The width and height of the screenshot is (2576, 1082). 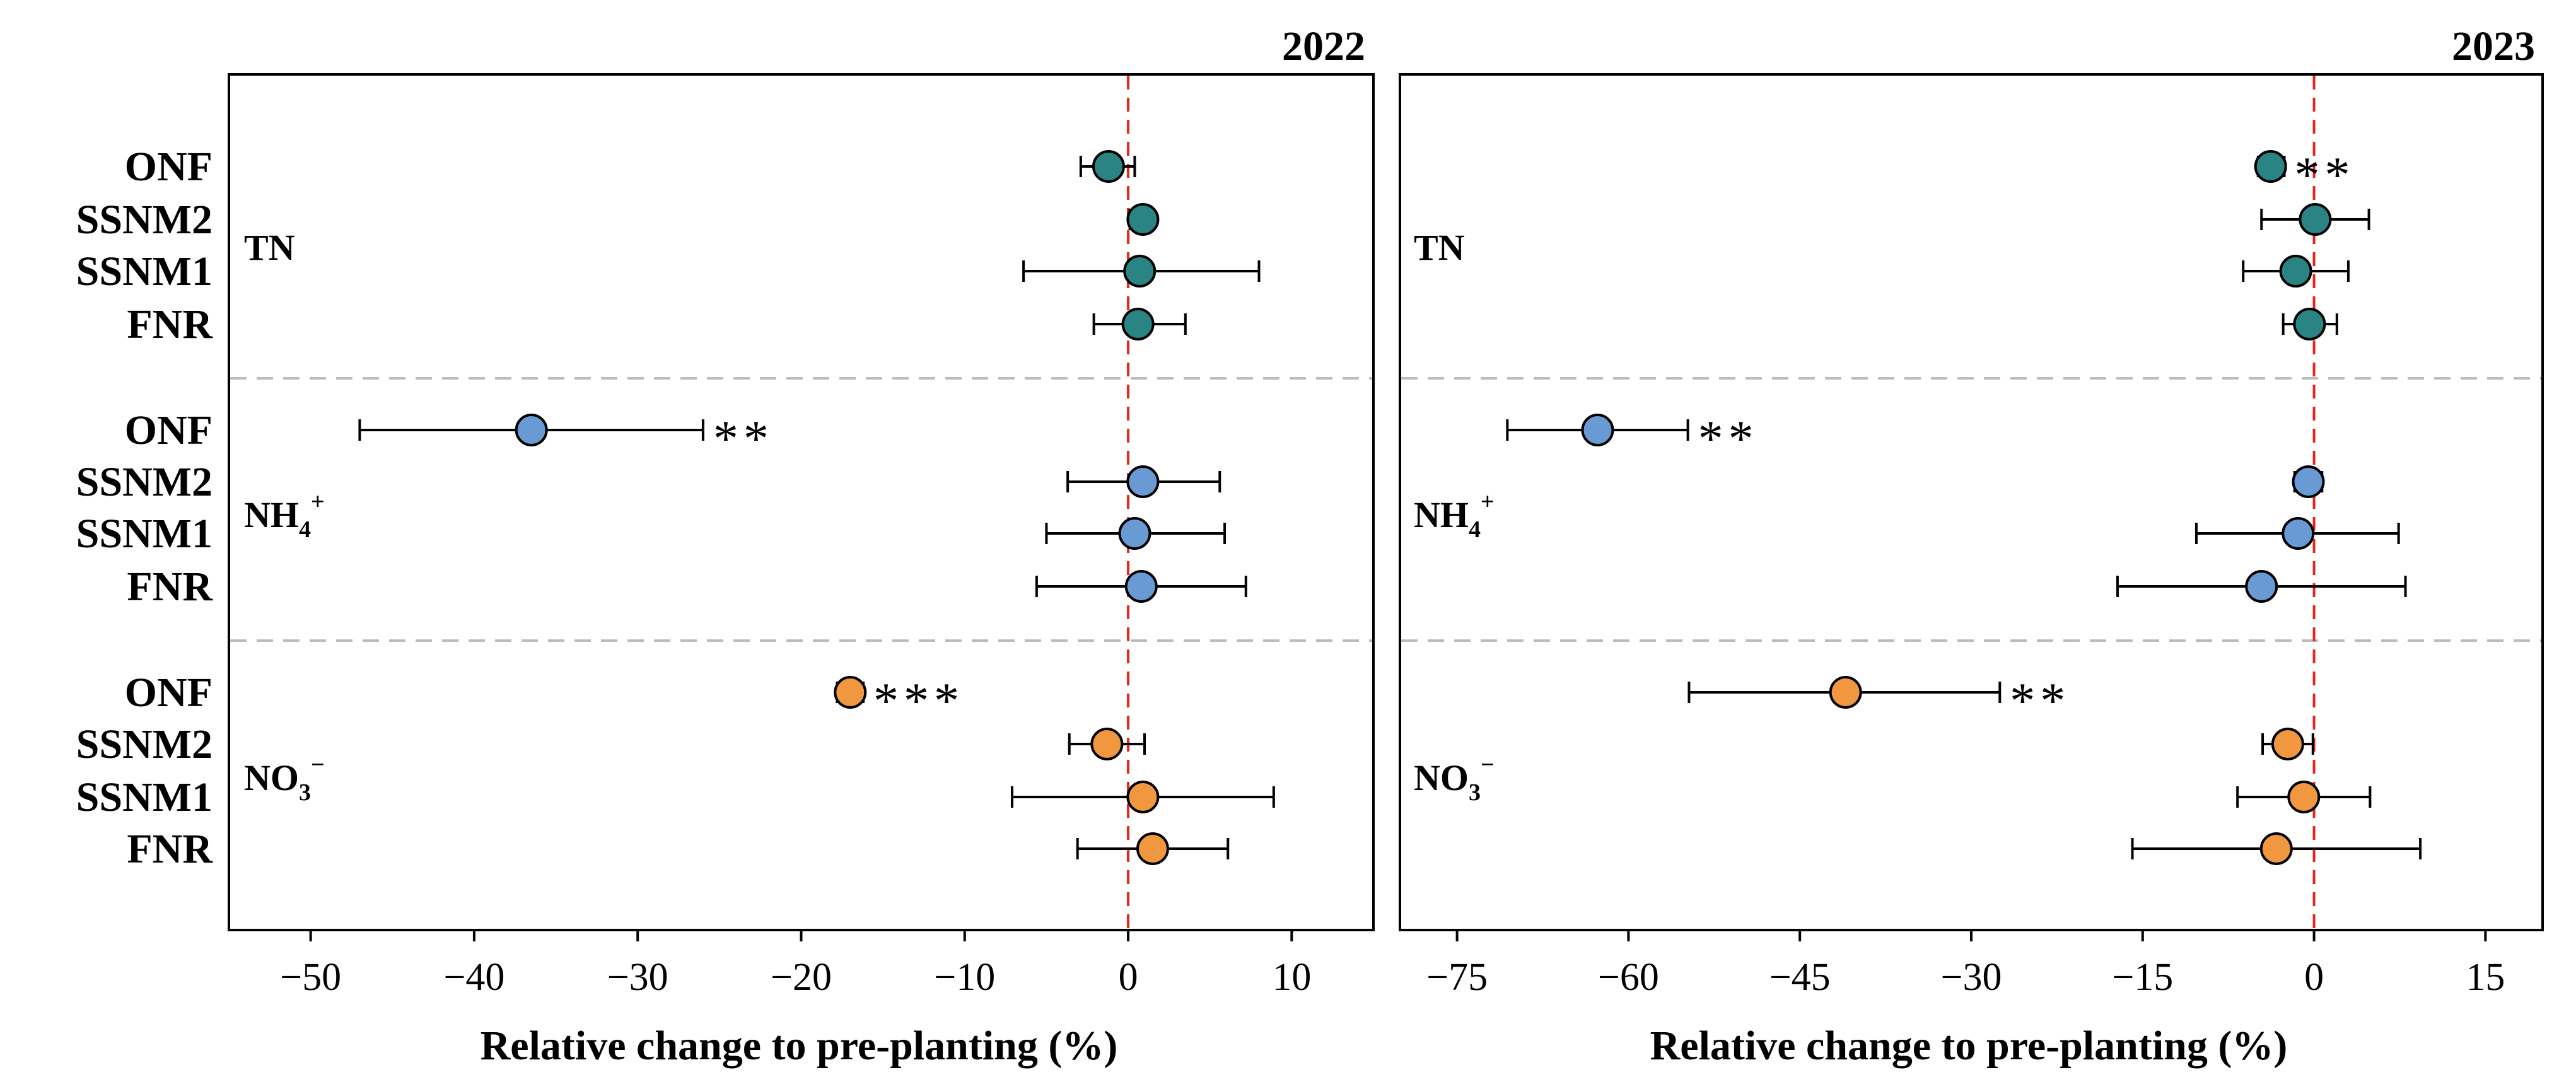 I want to click on x-tick-label: −15, so click(x=2142, y=978).